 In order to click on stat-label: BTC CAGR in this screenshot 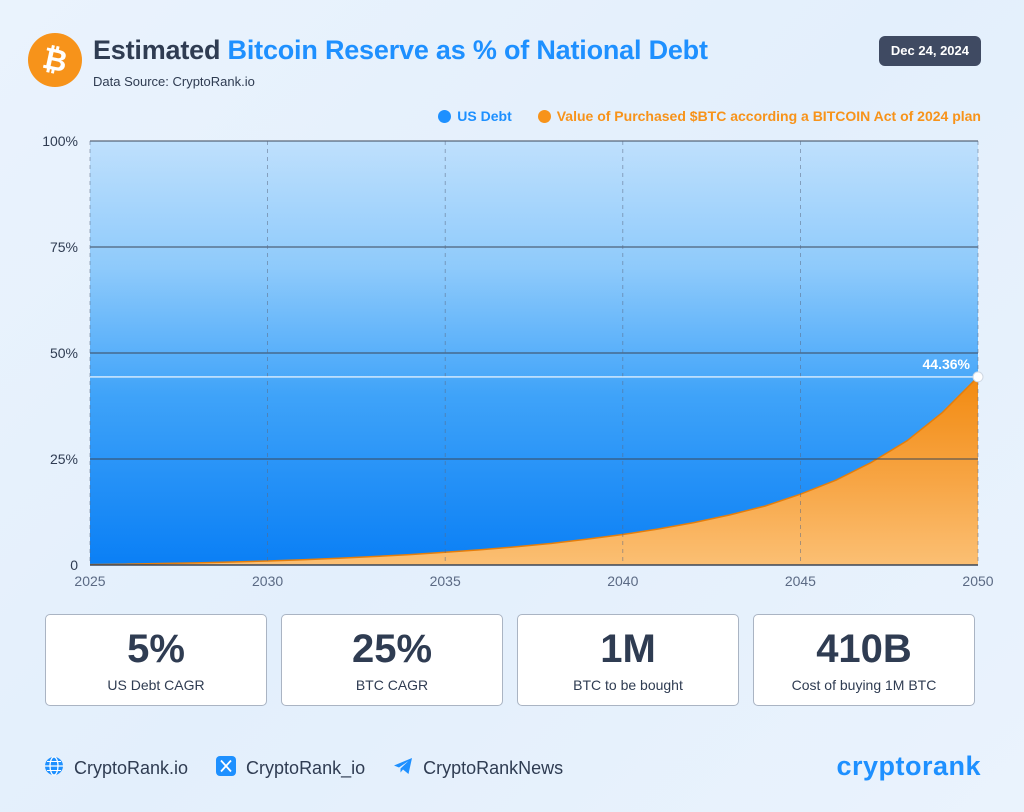, I will do `click(392, 685)`.